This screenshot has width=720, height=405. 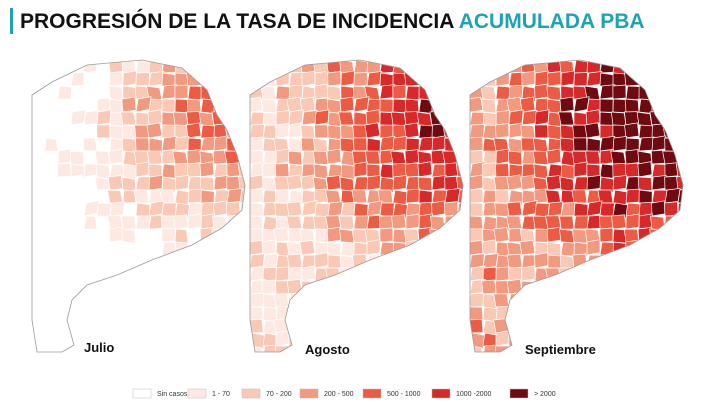 I want to click on legend-swatch, so click(x=441, y=393).